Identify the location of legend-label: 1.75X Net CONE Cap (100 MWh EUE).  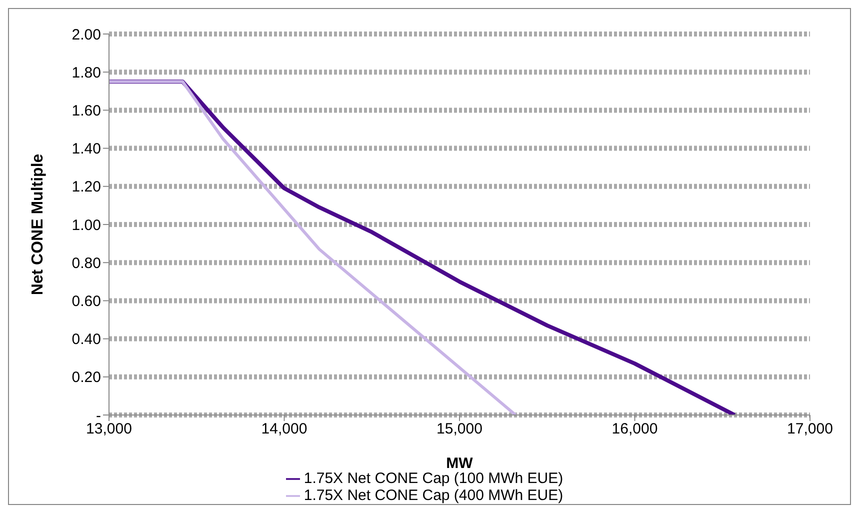
(434, 478).